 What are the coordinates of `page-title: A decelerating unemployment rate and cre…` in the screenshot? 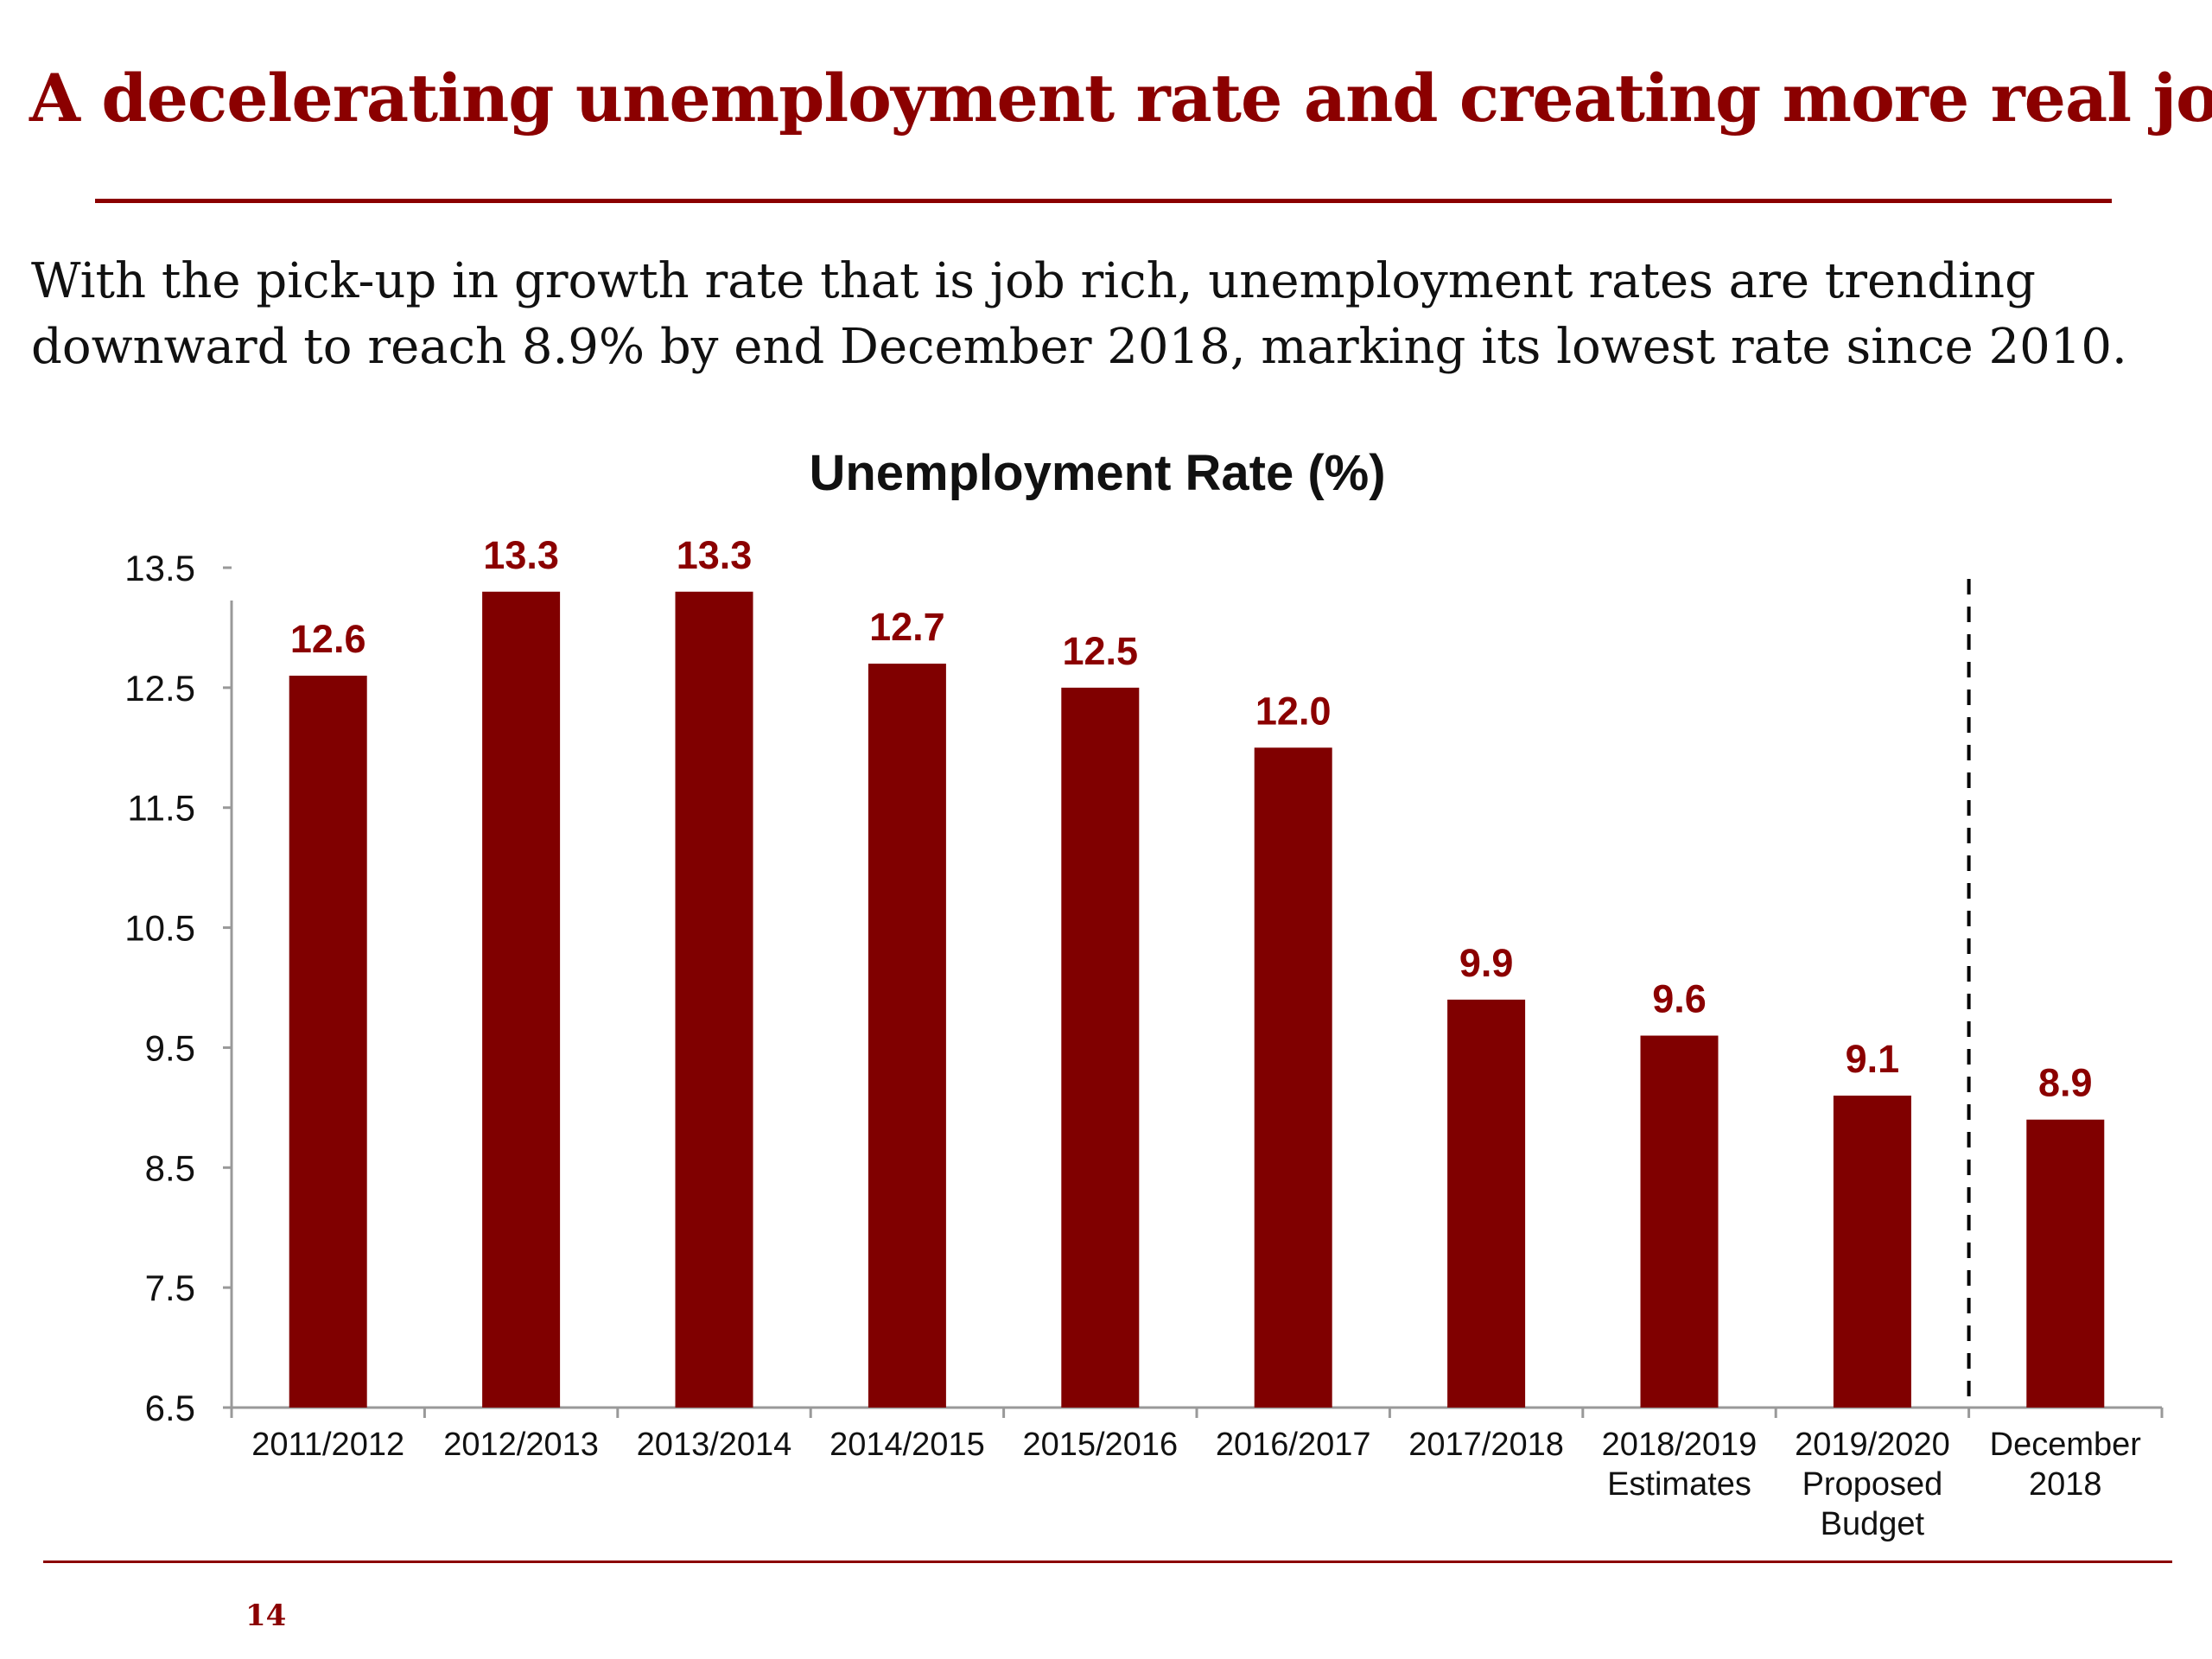 It's located at (1120, 98).